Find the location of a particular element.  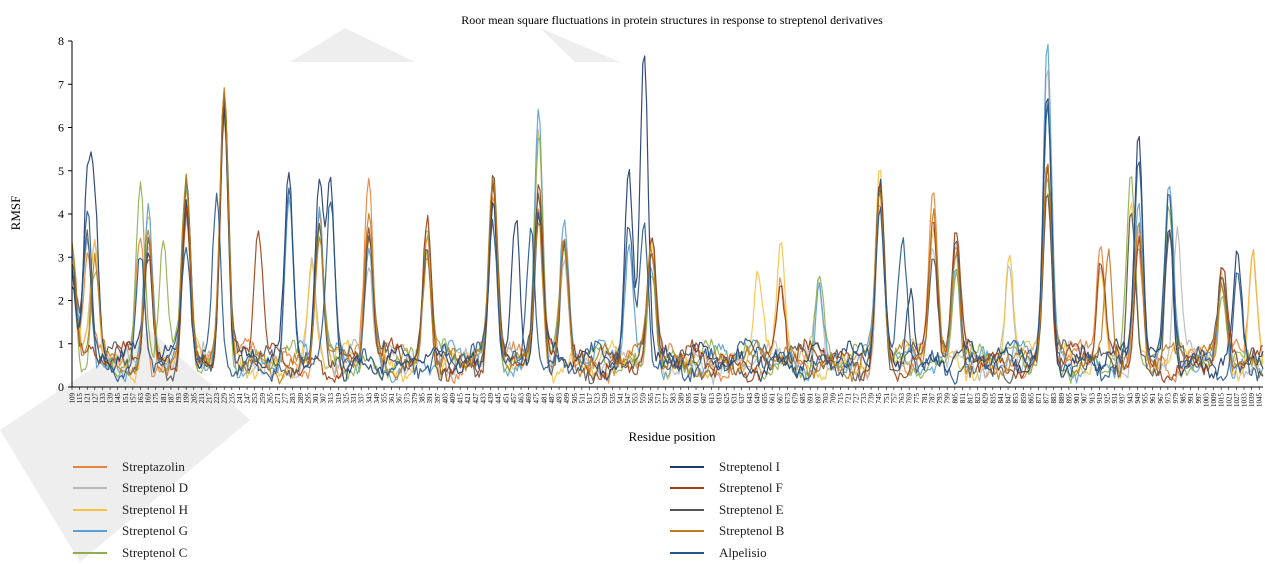

x-tick-label: 883 is located at coordinates (1054, 398).